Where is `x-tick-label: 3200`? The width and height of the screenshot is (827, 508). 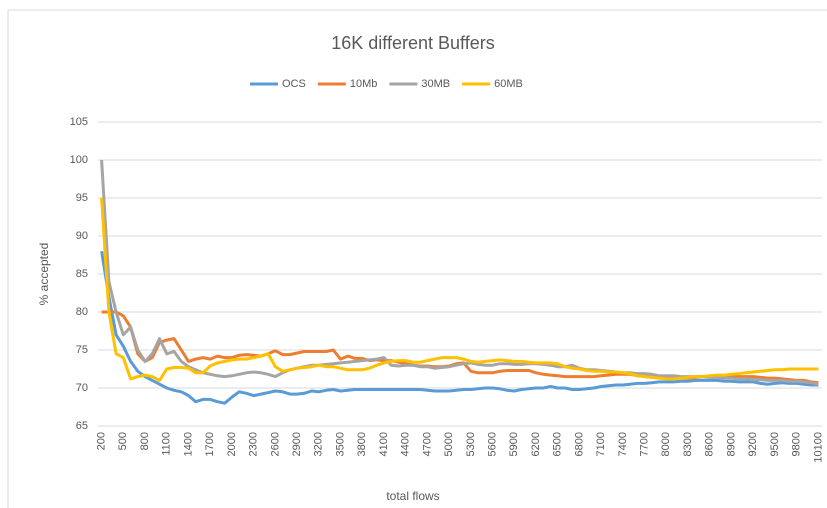
x-tick-label: 3200 is located at coordinates (319, 444).